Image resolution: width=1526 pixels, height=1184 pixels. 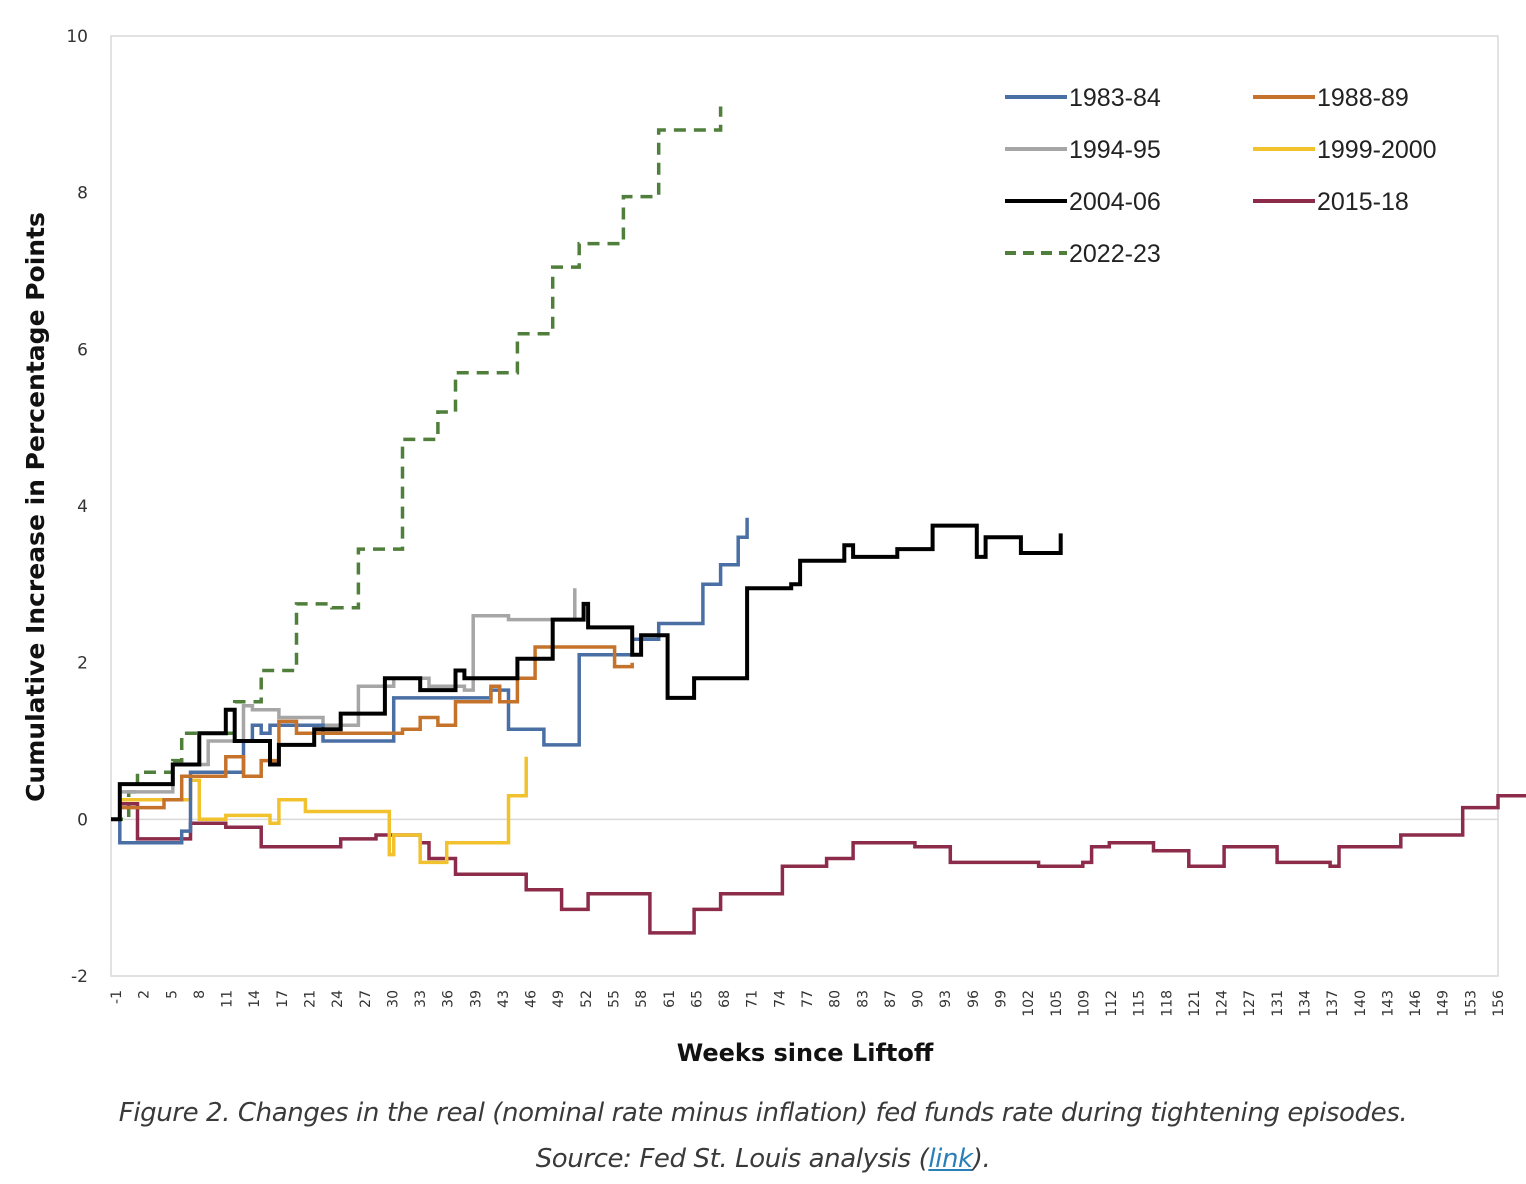 I want to click on x-tick-label: 27, so click(x=366, y=999).